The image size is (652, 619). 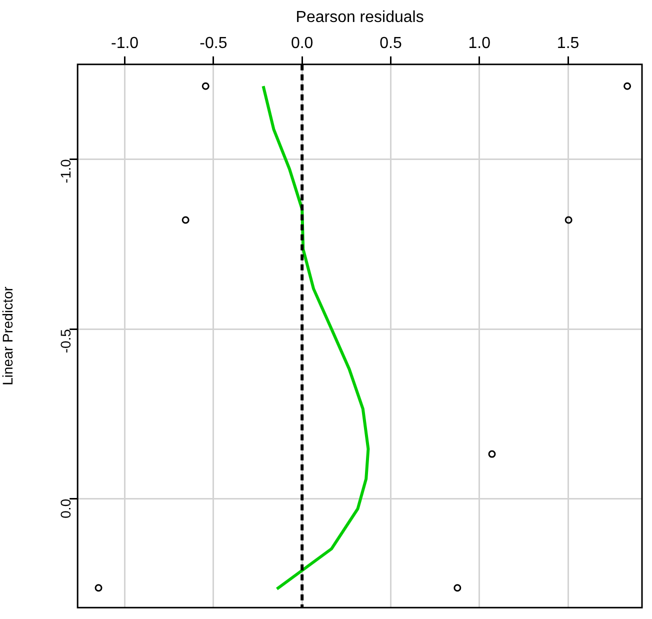 I want to click on y-tick-label: 0.0, so click(x=65, y=508).